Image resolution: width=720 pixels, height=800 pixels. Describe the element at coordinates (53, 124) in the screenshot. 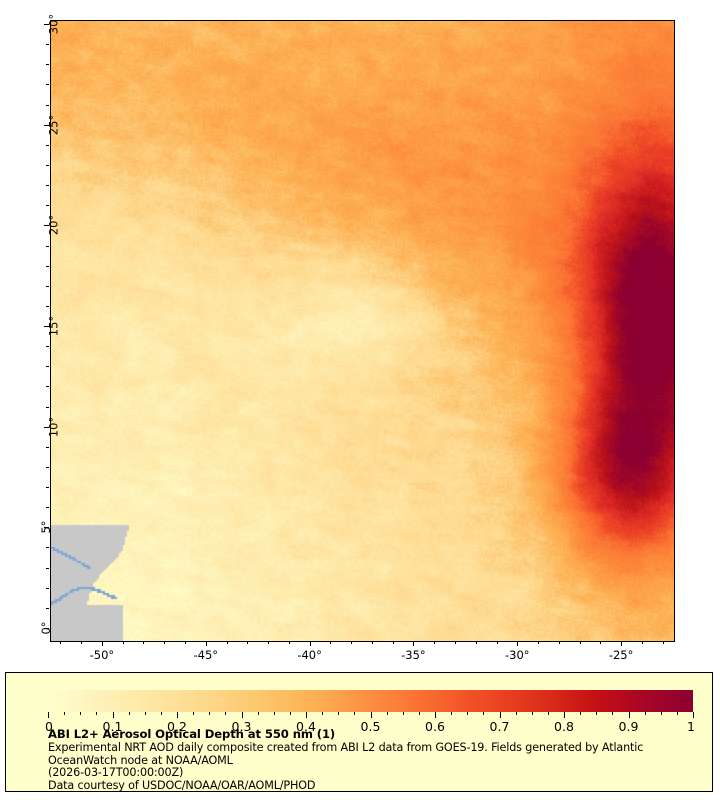

I see `y-axis-tick-label: 25°` at that location.